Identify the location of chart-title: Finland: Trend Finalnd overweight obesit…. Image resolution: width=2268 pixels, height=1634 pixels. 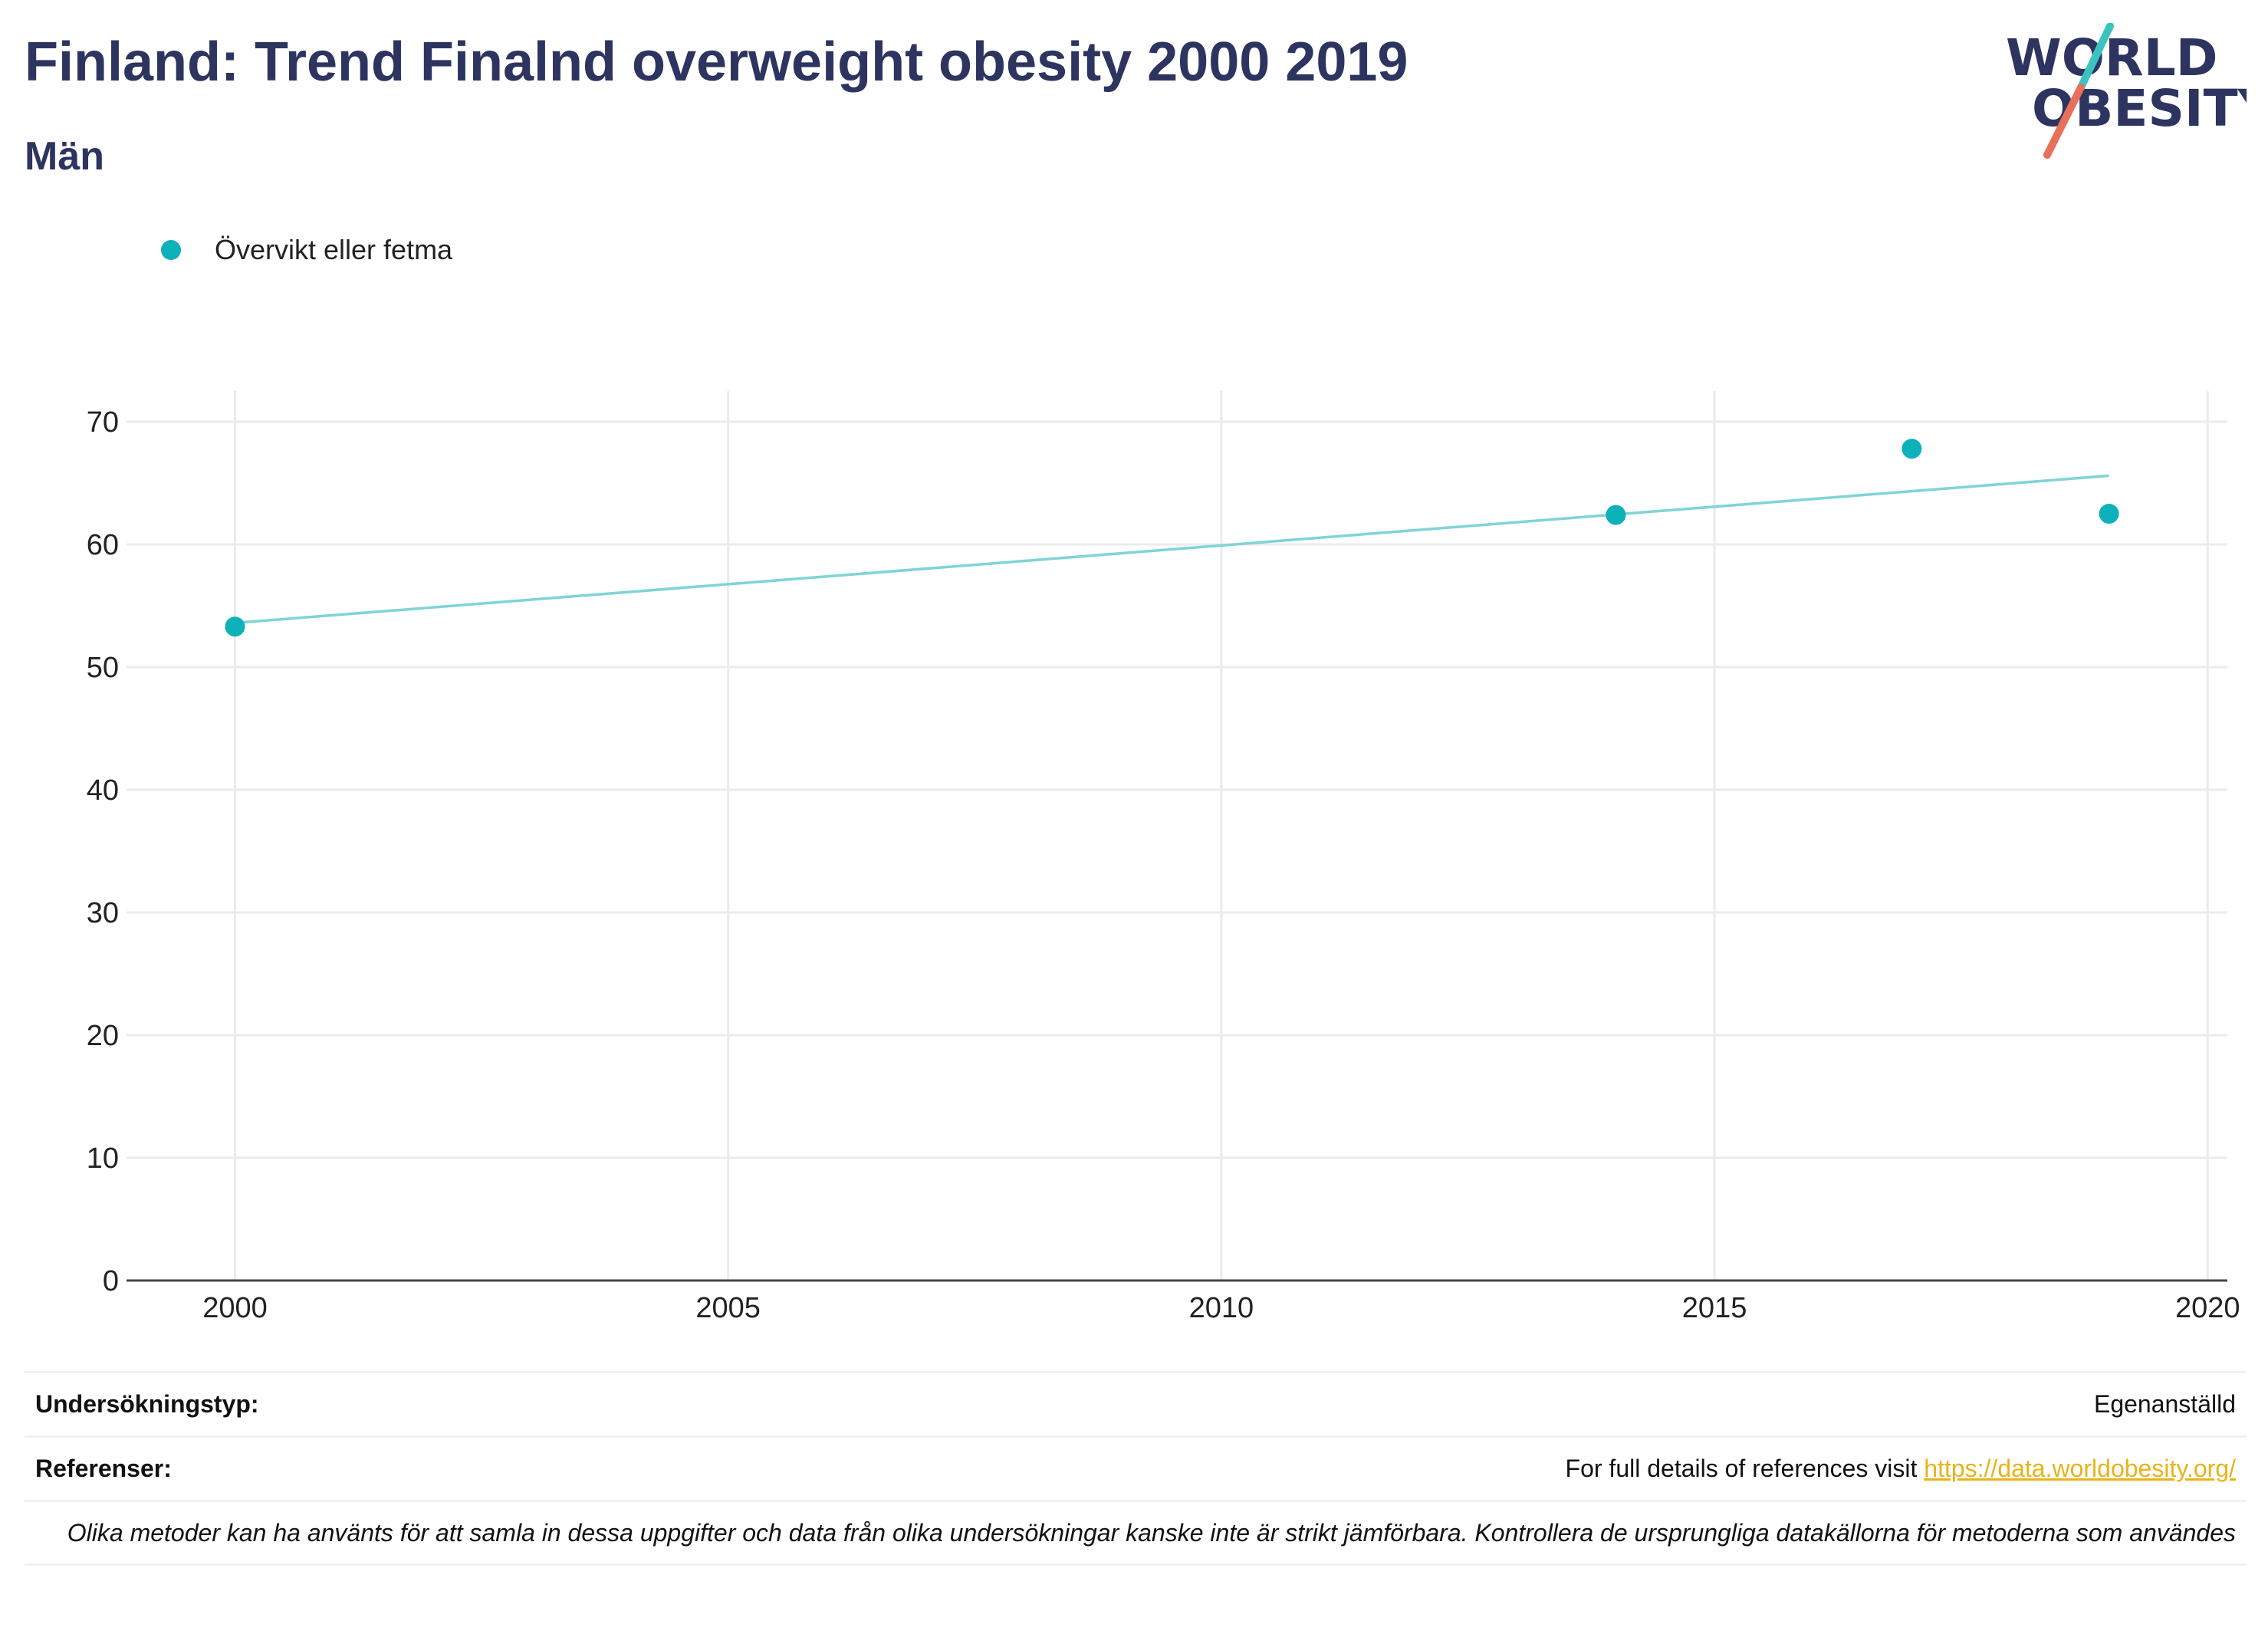
(716, 62).